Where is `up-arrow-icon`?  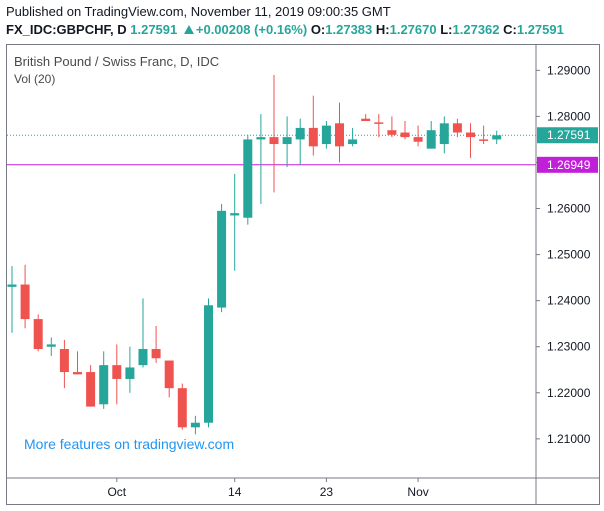 up-arrow-icon is located at coordinates (188, 29).